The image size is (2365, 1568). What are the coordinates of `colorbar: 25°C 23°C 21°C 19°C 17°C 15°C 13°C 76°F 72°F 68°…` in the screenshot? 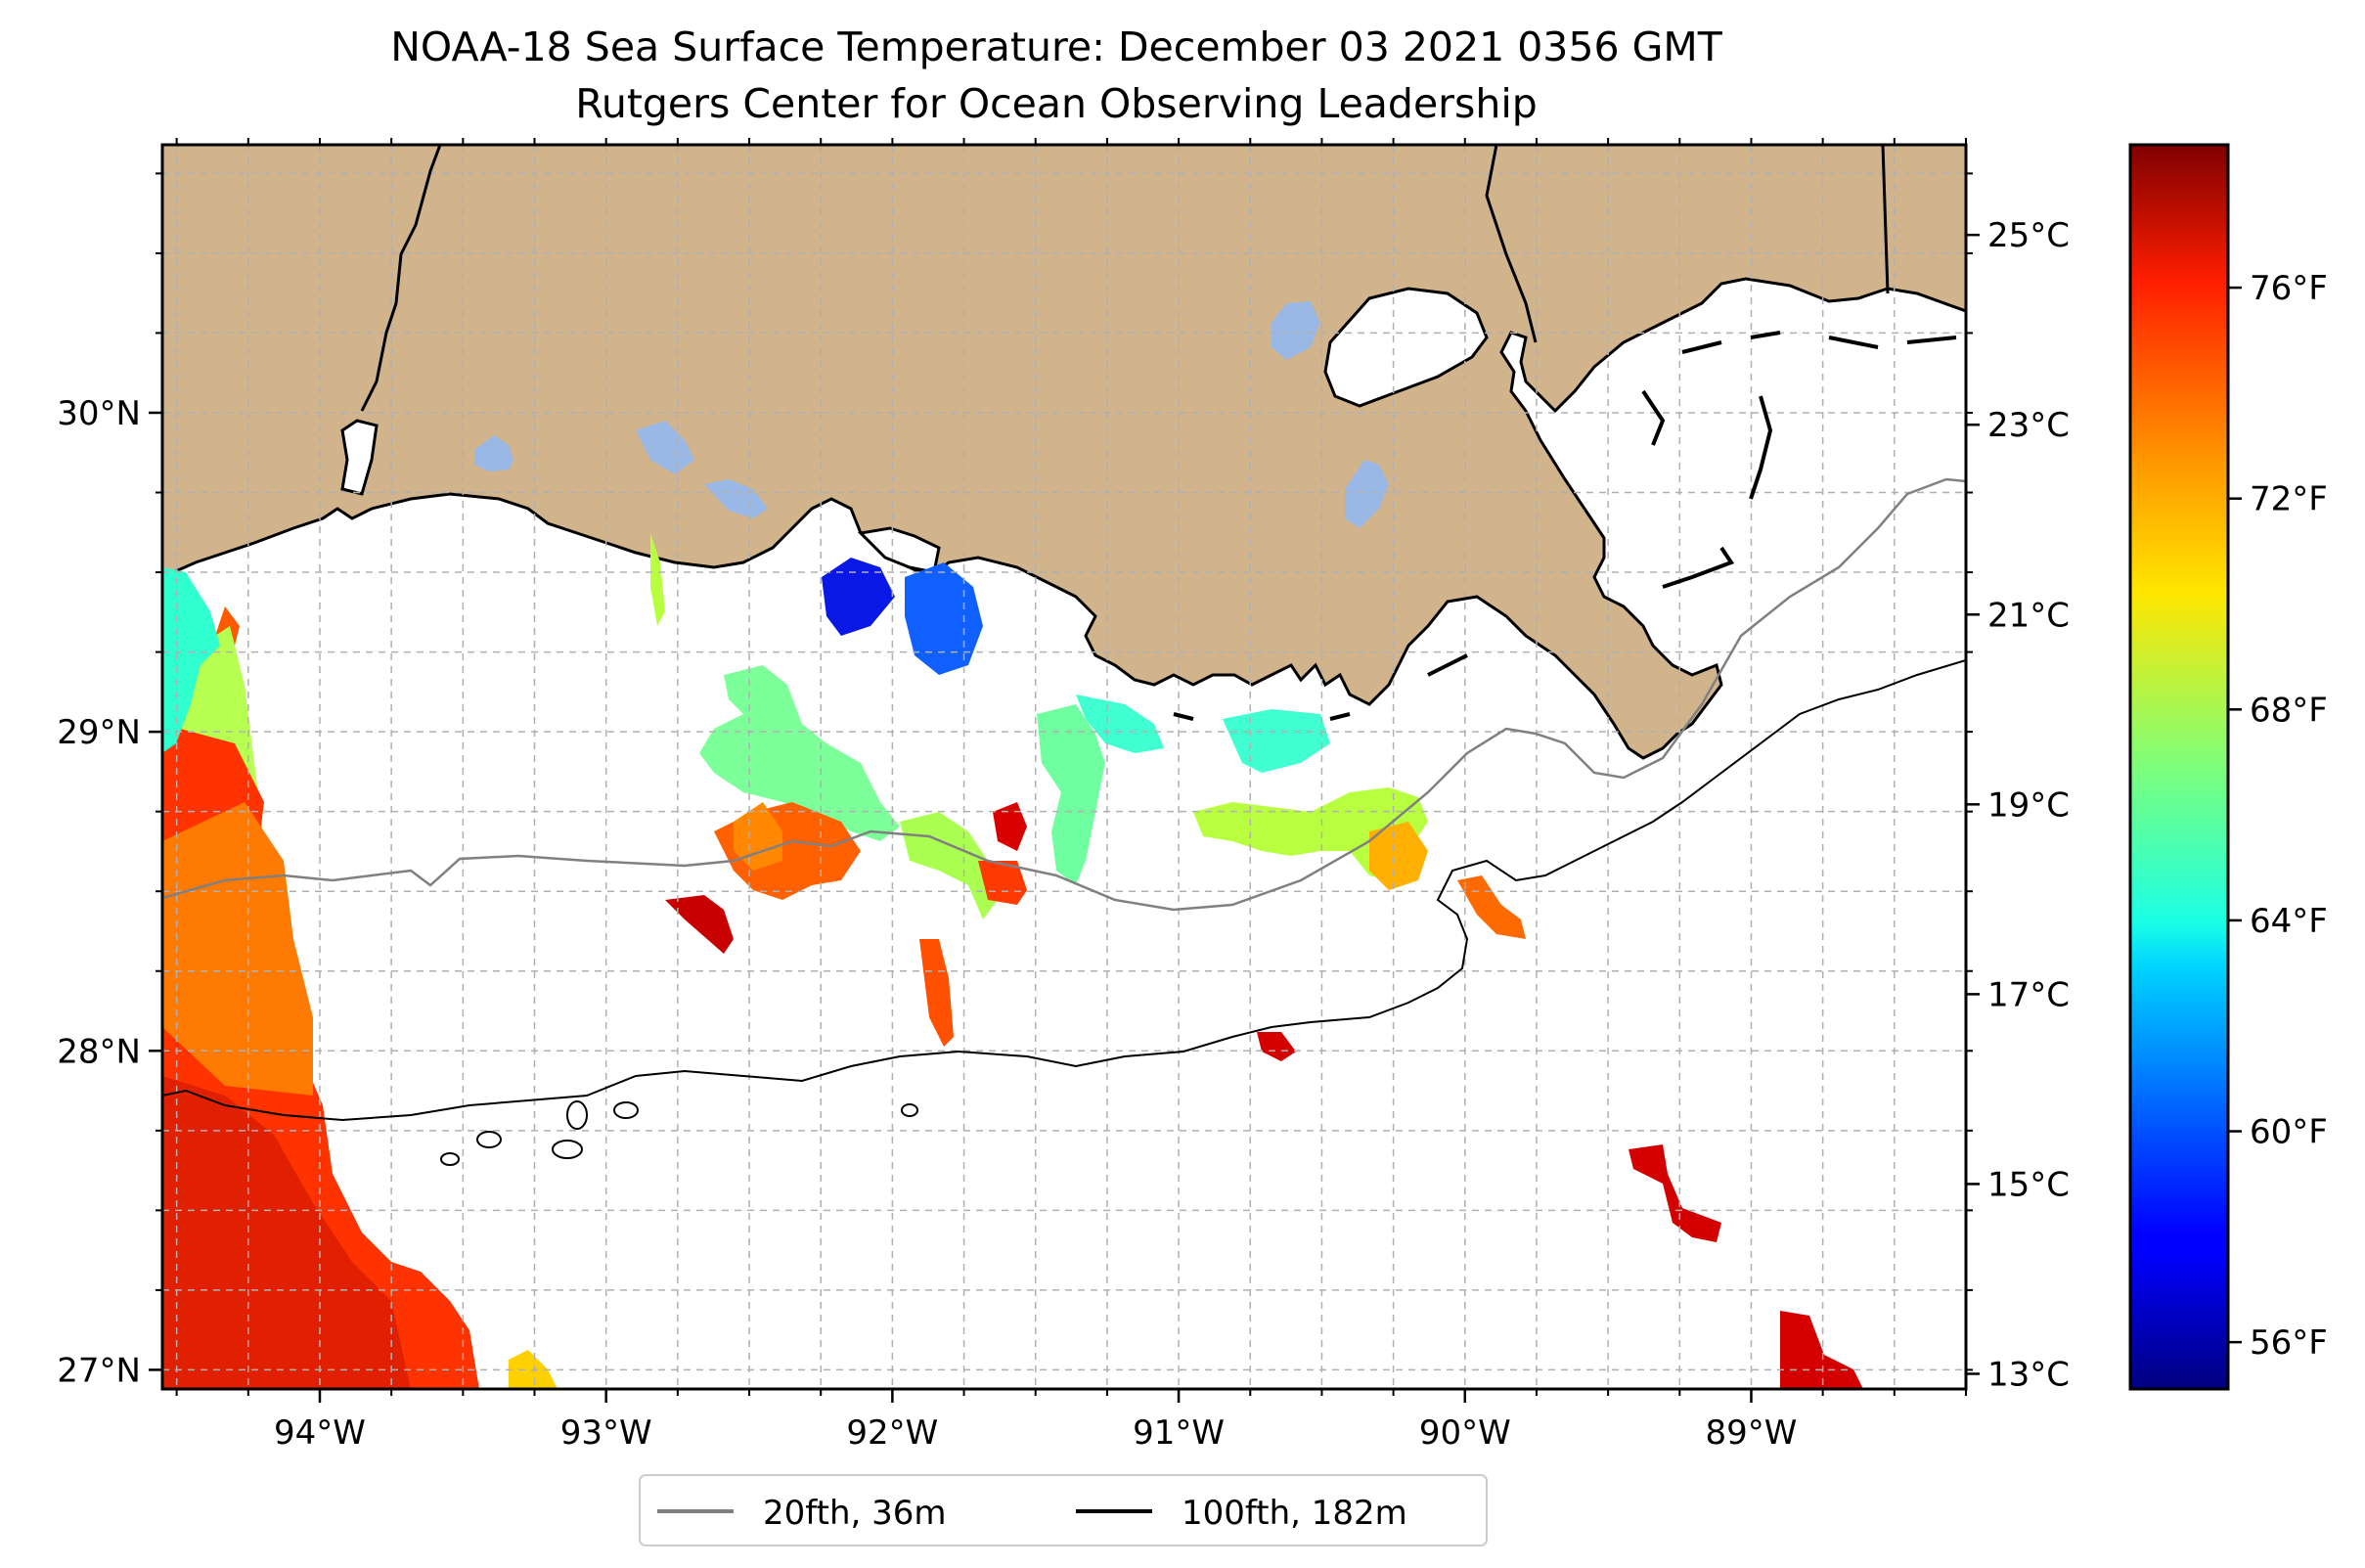 It's located at (2147, 768).